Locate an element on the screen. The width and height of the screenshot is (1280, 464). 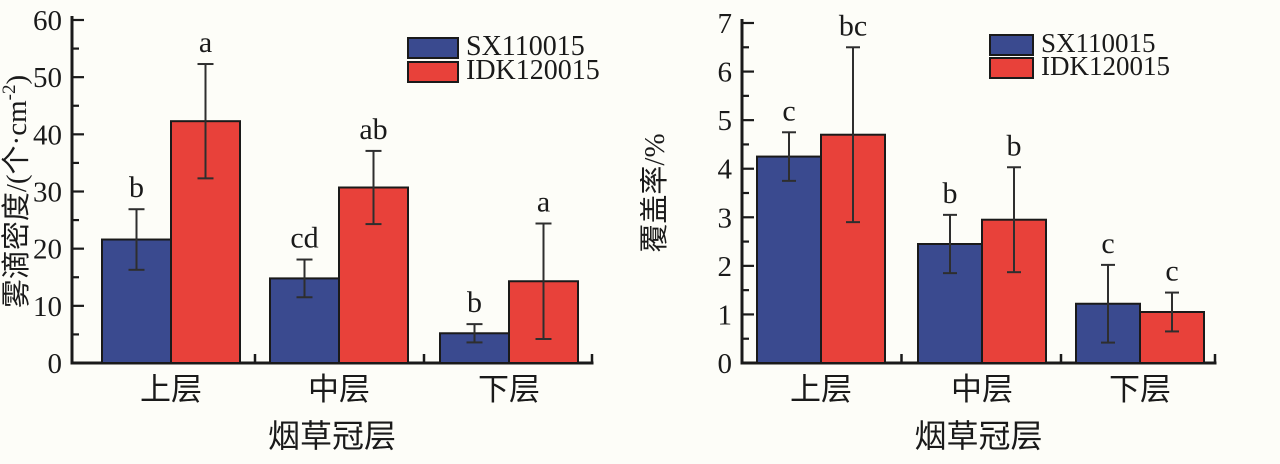
y-tick-label: 7 is located at coordinates (725, 24).